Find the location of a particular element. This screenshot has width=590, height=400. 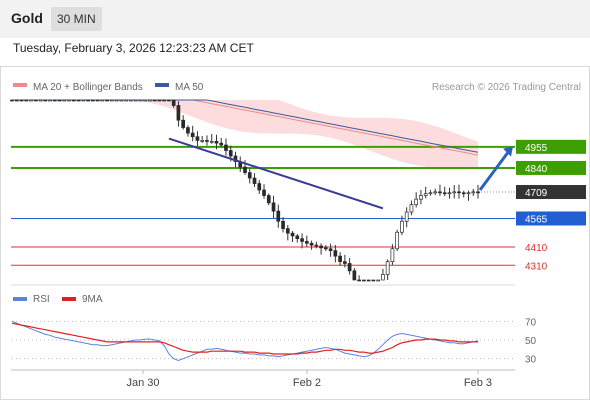

x-tick-label: Jan 30 is located at coordinates (142, 383).